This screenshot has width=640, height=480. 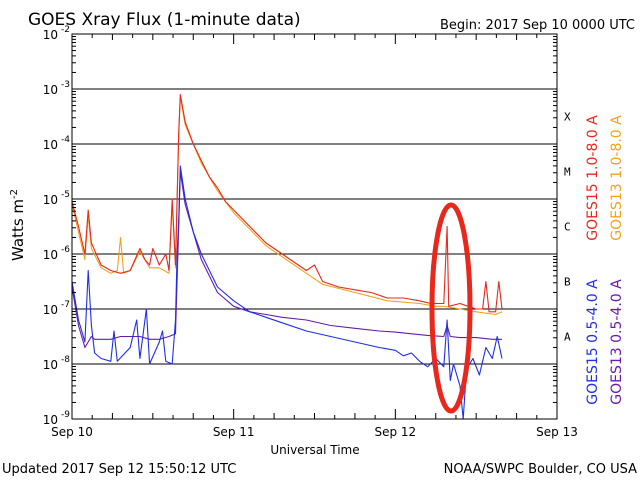 I want to click on x-tick-label: Sep 13, so click(x=557, y=432).